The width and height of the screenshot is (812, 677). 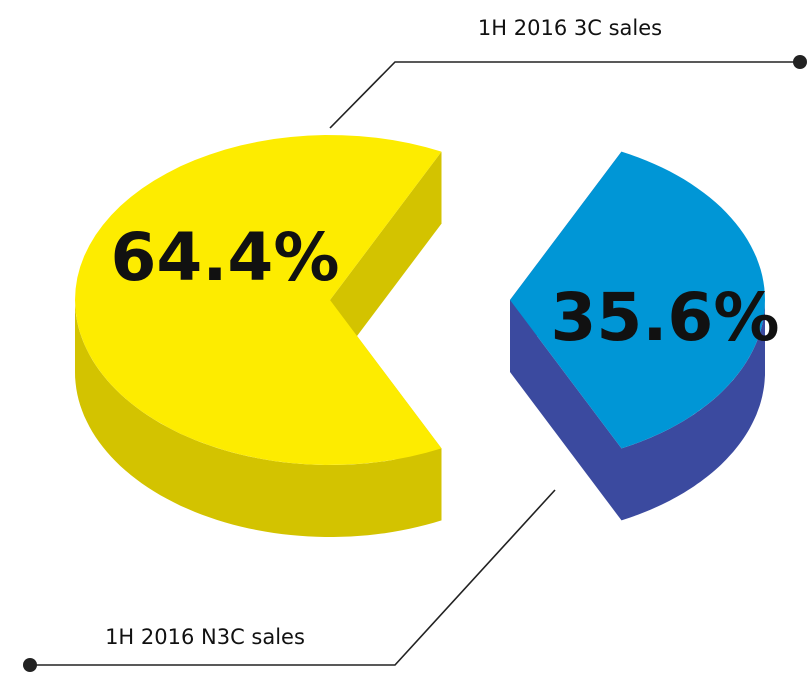 I want to click on value-label: 35.6%, so click(x=665, y=317).